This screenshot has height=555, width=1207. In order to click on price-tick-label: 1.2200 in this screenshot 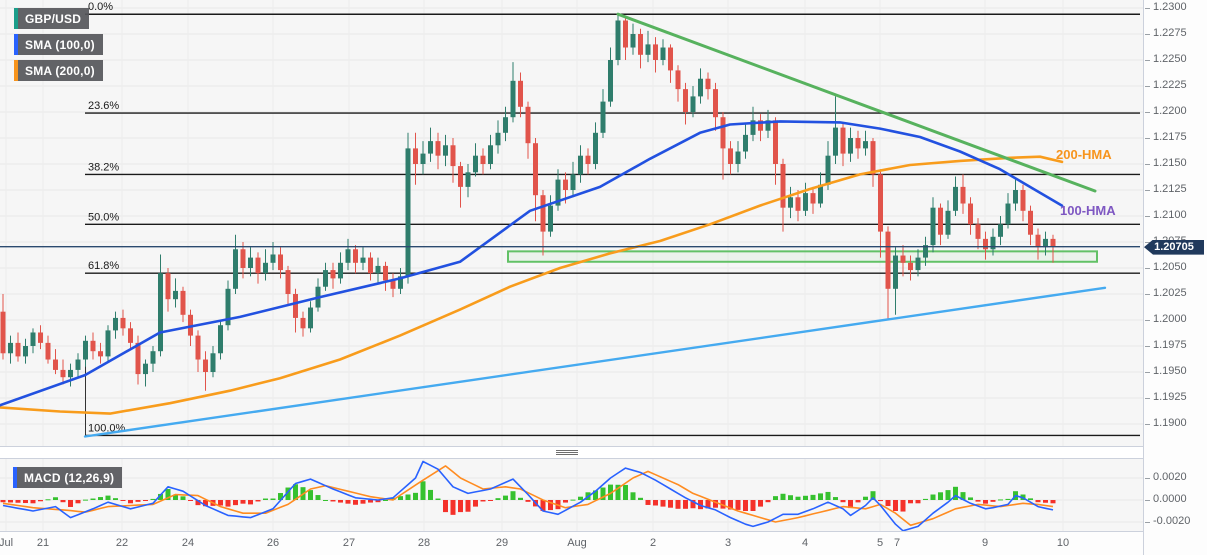, I will do `click(1166, 111)`.